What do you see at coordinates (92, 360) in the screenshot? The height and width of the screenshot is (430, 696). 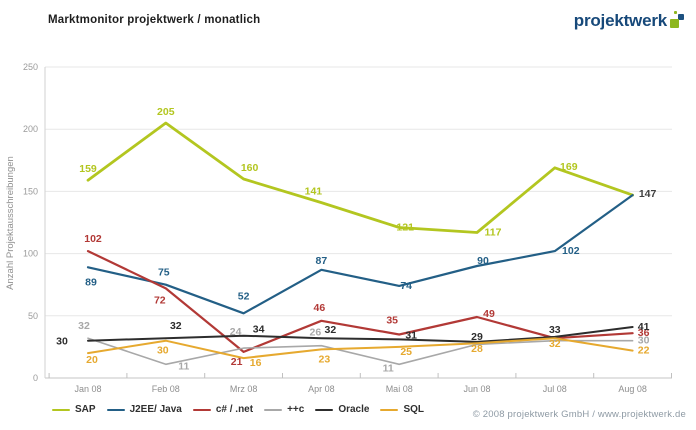 I see `data-label-sql: 20` at bounding box center [92, 360].